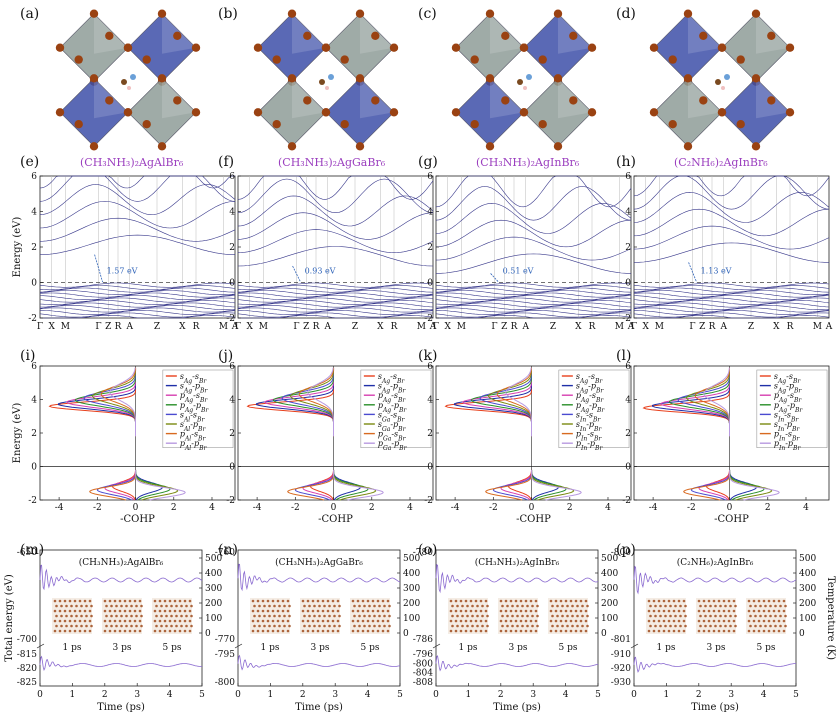 The image size is (837, 725). What do you see at coordinates (380, 327) in the screenshot?
I see `kpoint-label: X` at bounding box center [380, 327].